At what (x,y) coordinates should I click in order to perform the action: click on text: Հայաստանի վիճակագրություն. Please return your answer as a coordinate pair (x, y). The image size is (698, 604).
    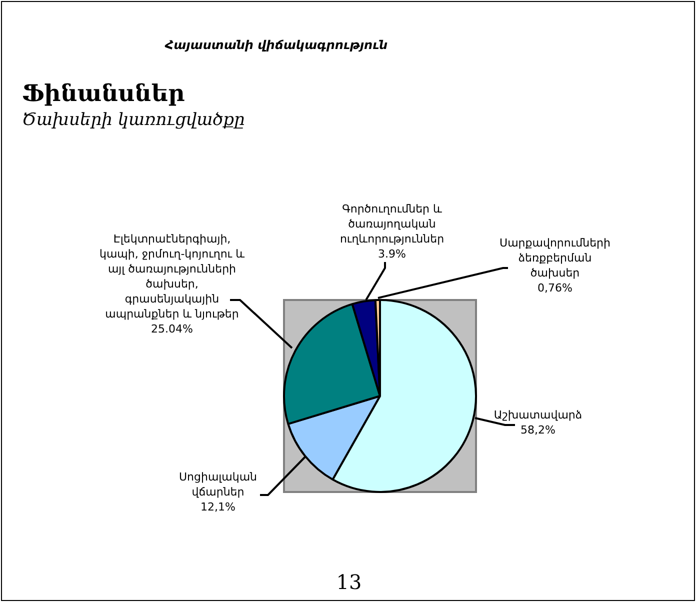
    Looking at the image, I should click on (276, 45).